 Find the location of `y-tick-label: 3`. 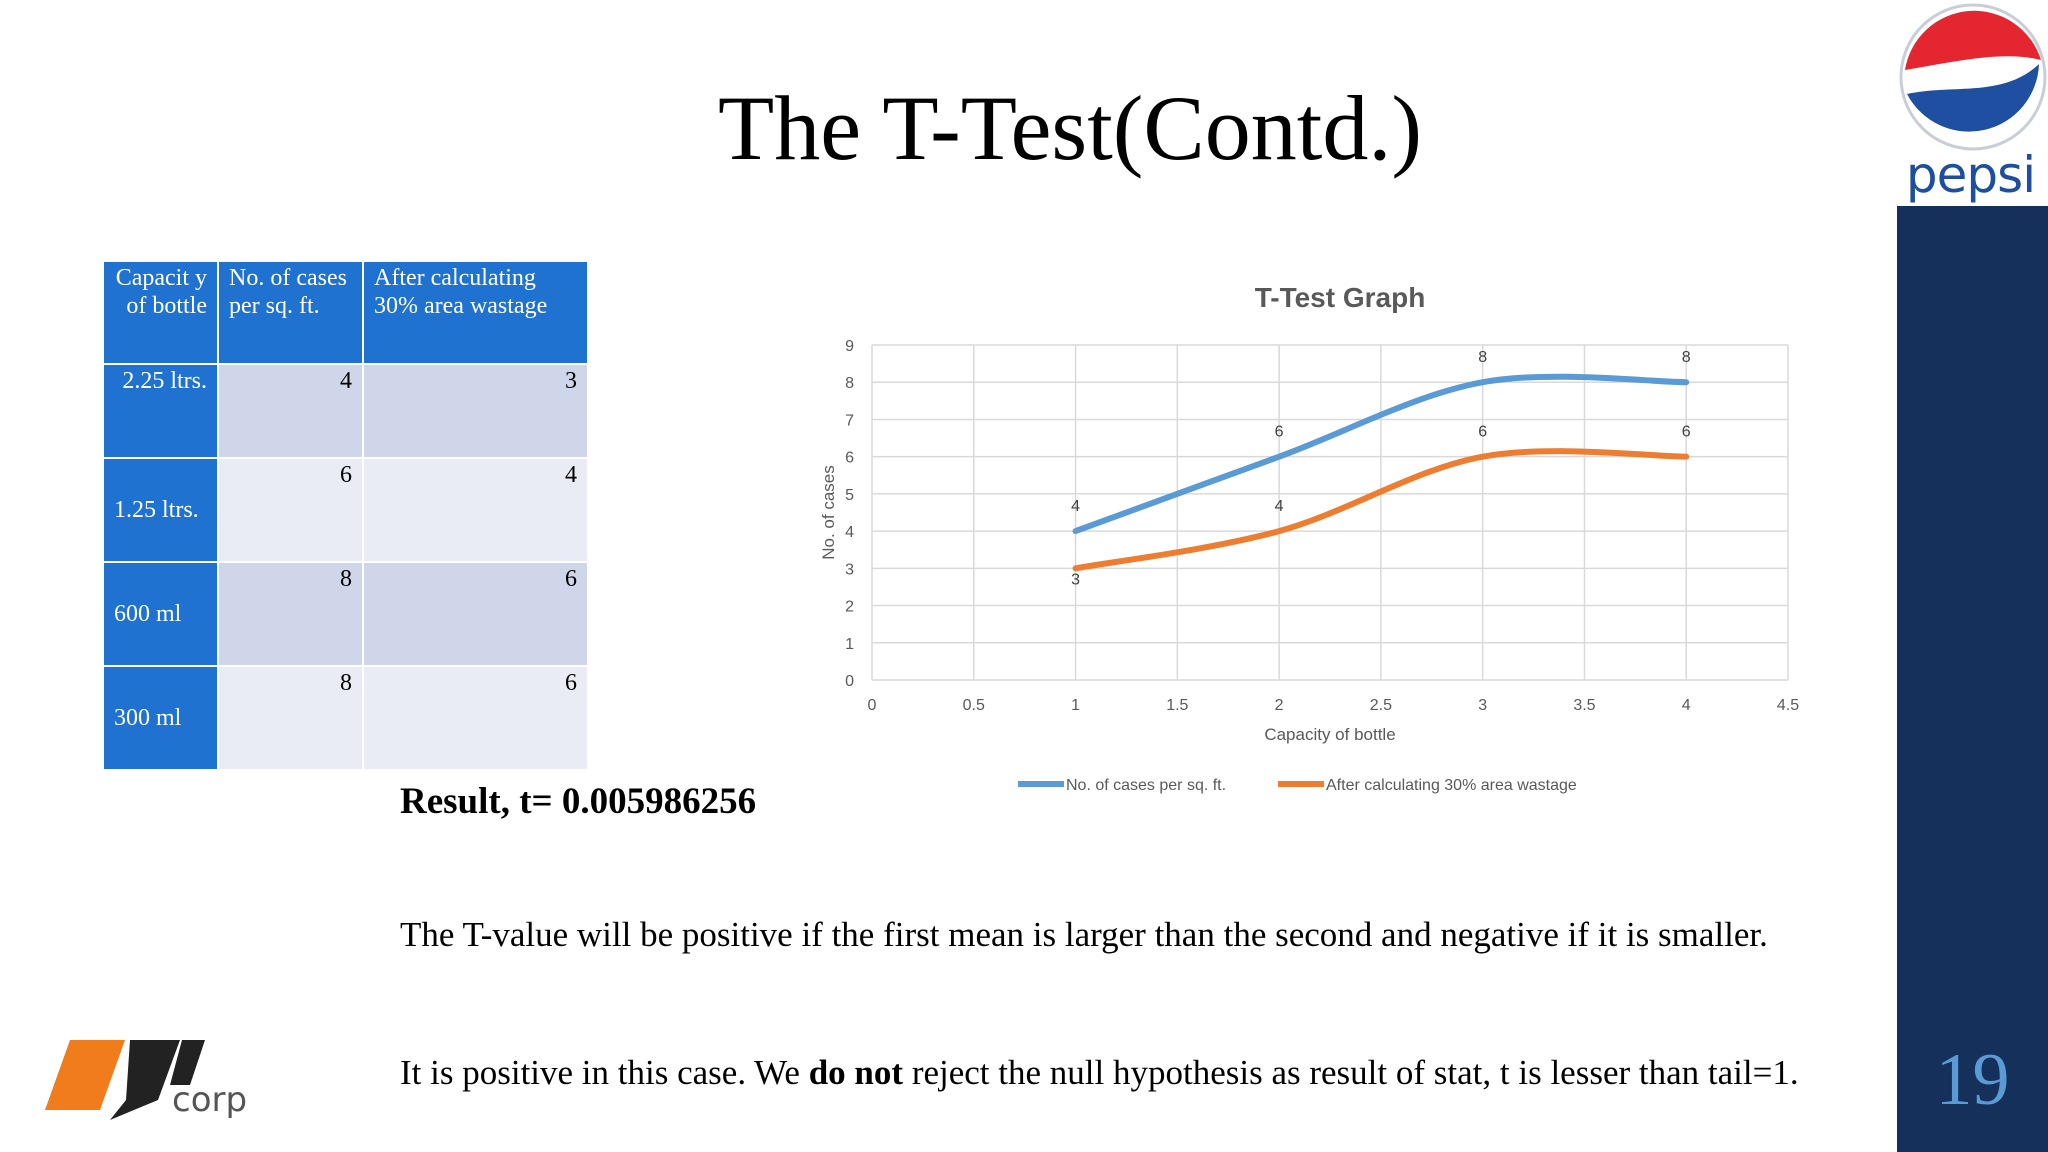

y-tick-label: 3 is located at coordinates (849, 569).